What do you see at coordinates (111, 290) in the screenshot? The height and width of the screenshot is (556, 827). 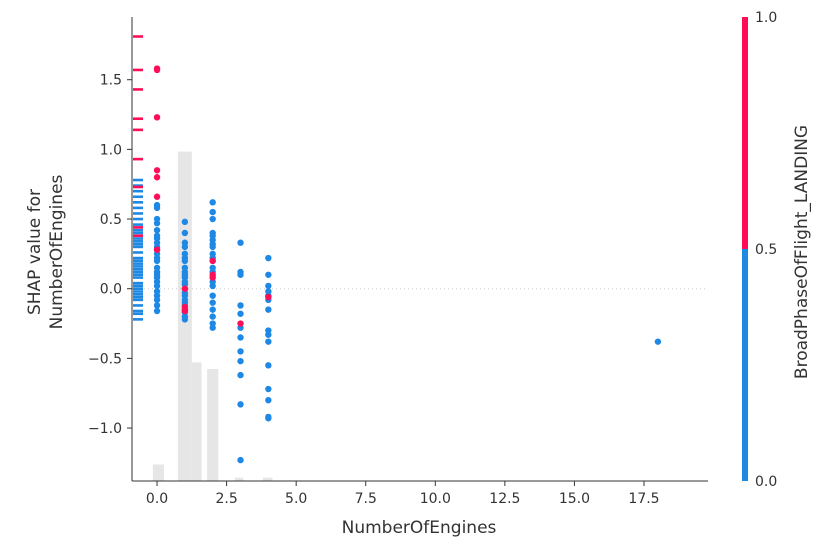 I see `y-tick-label: 0.0` at bounding box center [111, 290].